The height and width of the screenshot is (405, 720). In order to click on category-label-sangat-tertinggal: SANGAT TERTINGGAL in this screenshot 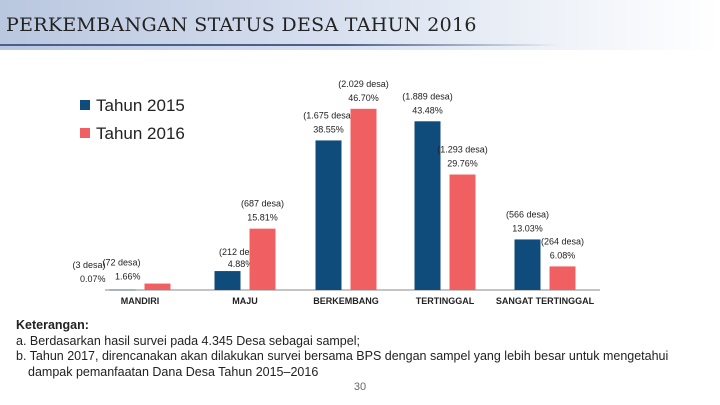, I will do `click(545, 301)`.